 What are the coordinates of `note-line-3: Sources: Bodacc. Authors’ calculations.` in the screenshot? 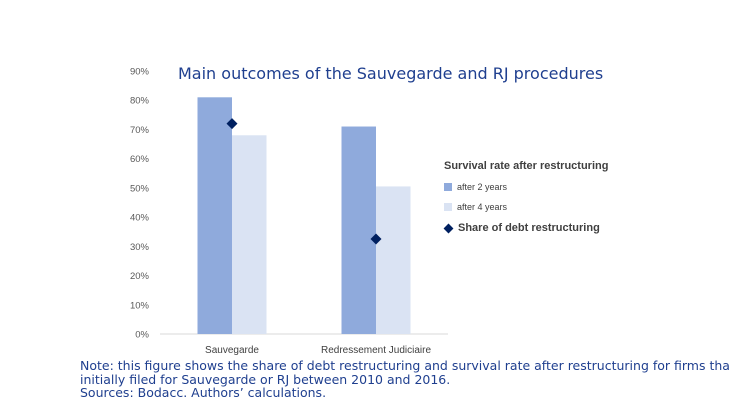 It's located at (203, 392).